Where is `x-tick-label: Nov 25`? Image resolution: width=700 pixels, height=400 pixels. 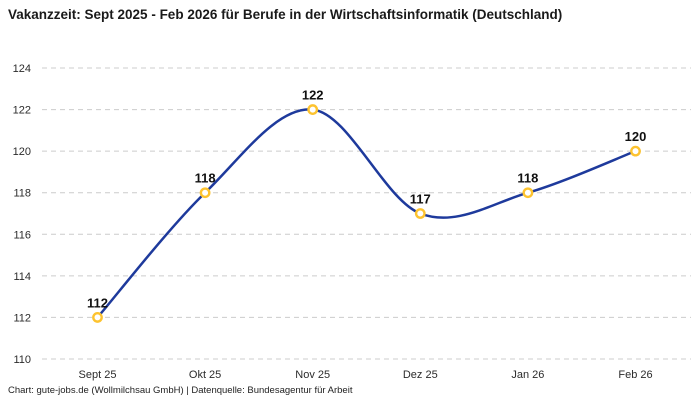 x-tick-label: Nov 25 is located at coordinates (312, 375).